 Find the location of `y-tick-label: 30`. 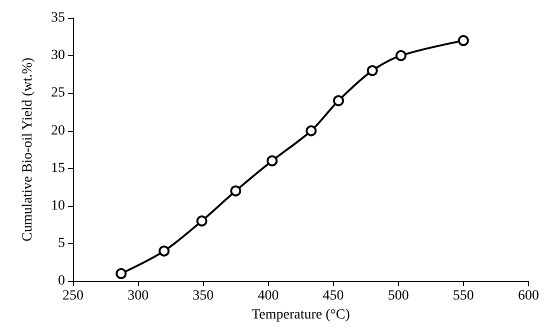

y-tick-label: 30 is located at coordinates (58, 56).